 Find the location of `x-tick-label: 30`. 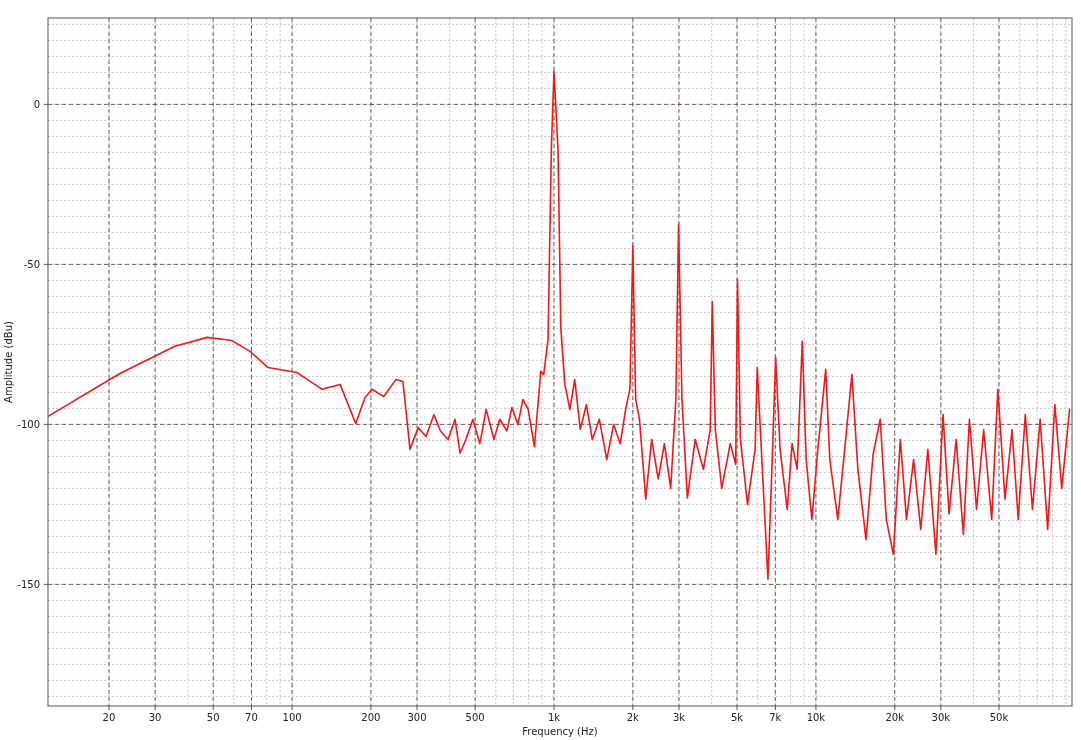

x-tick-label: 30 is located at coordinates (155, 717).